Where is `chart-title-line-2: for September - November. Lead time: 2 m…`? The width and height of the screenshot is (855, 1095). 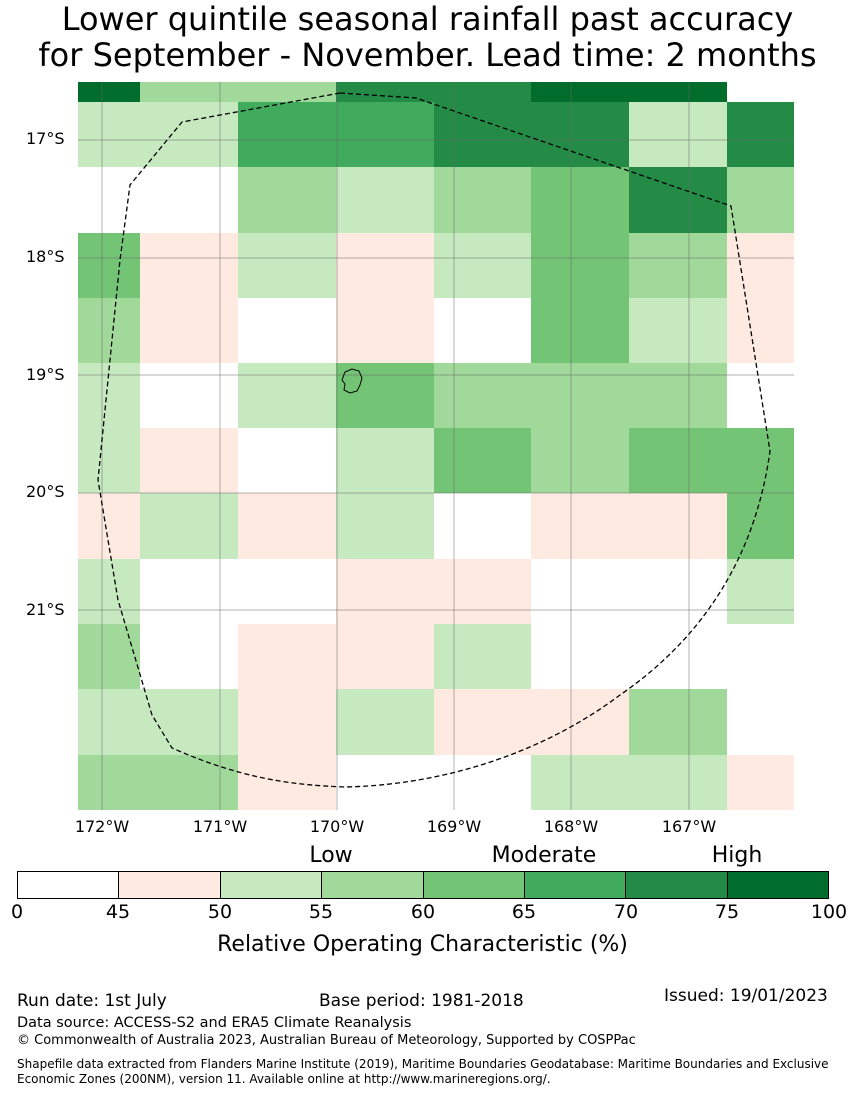
chart-title-line-2: for September - November. Lead time: 2 m… is located at coordinates (427, 55).